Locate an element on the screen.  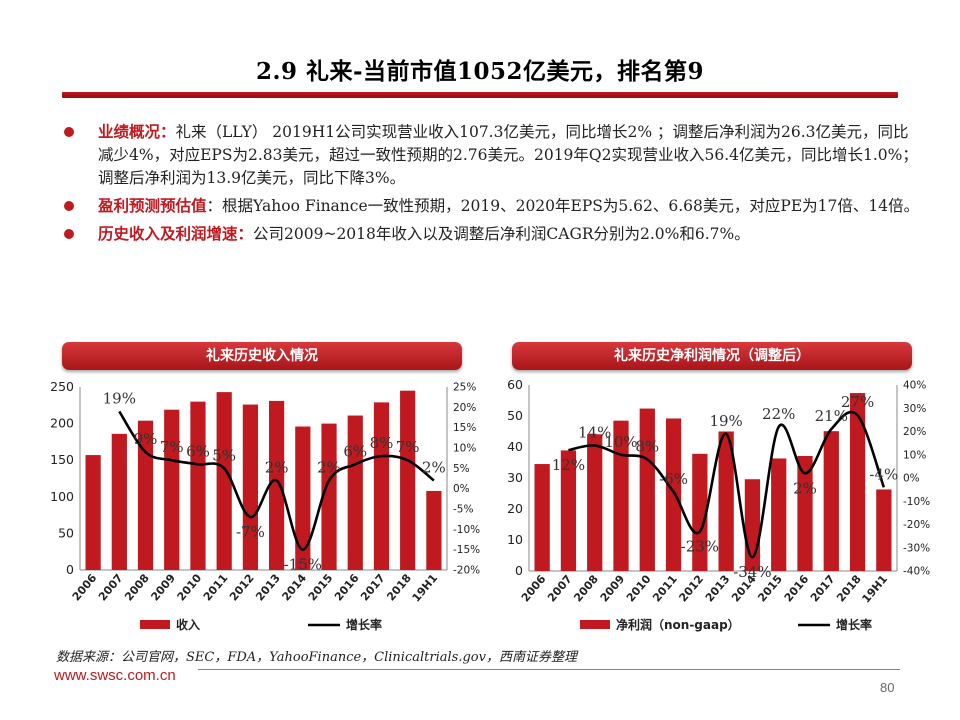
left-axis-tick-label: 20 is located at coordinates (515, 508).